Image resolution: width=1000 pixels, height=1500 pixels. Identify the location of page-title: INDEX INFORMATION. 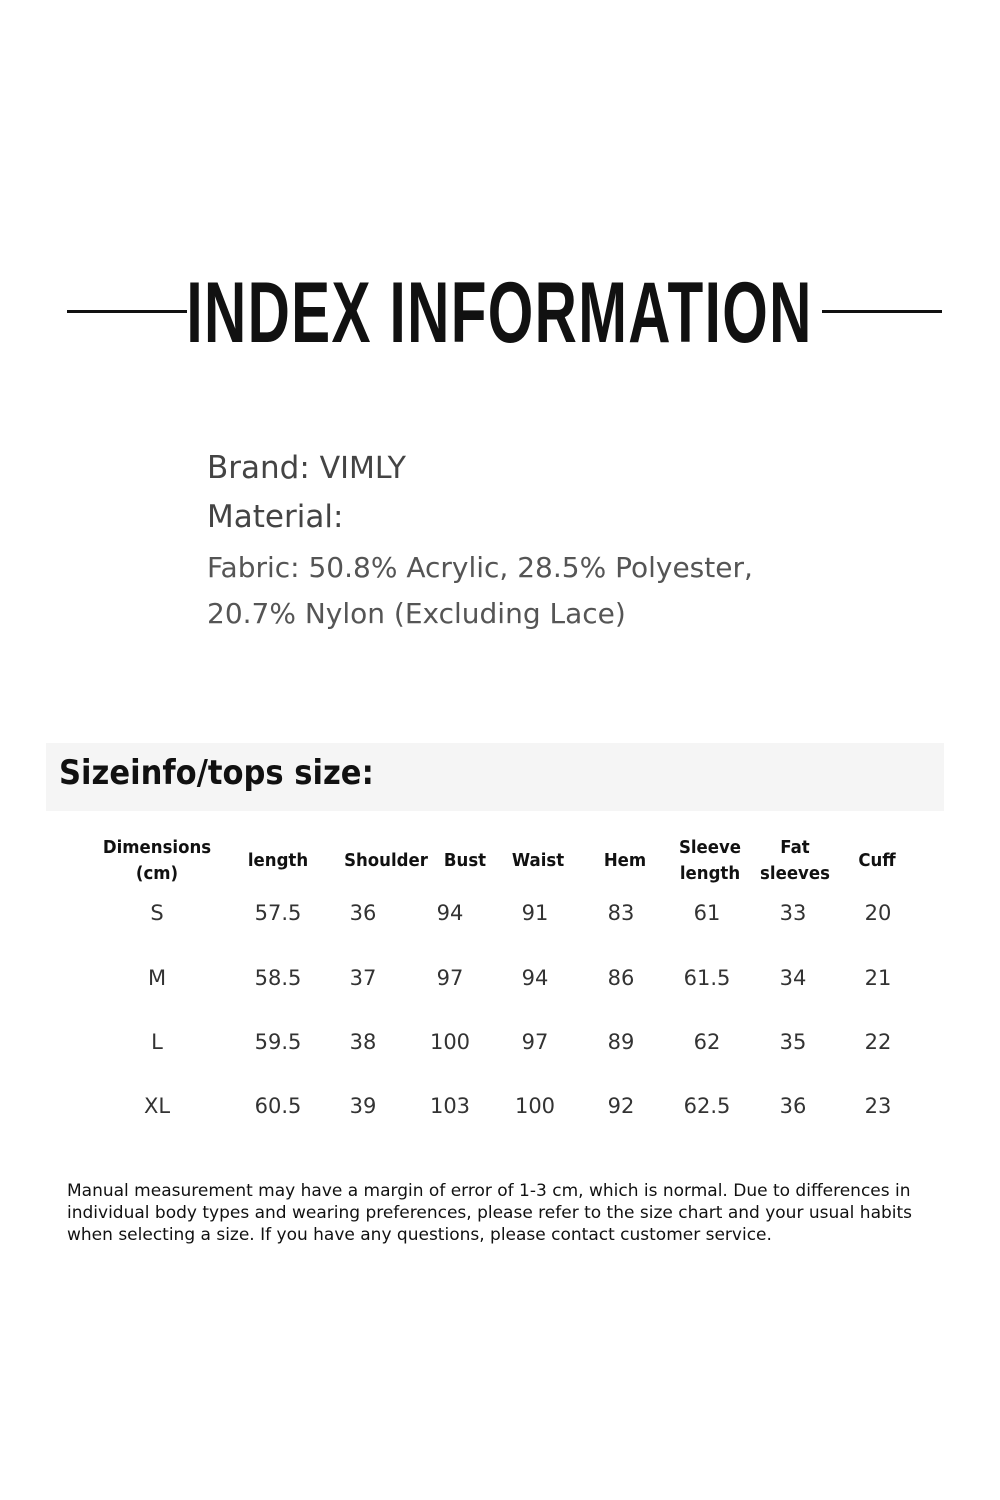
(500, 313).